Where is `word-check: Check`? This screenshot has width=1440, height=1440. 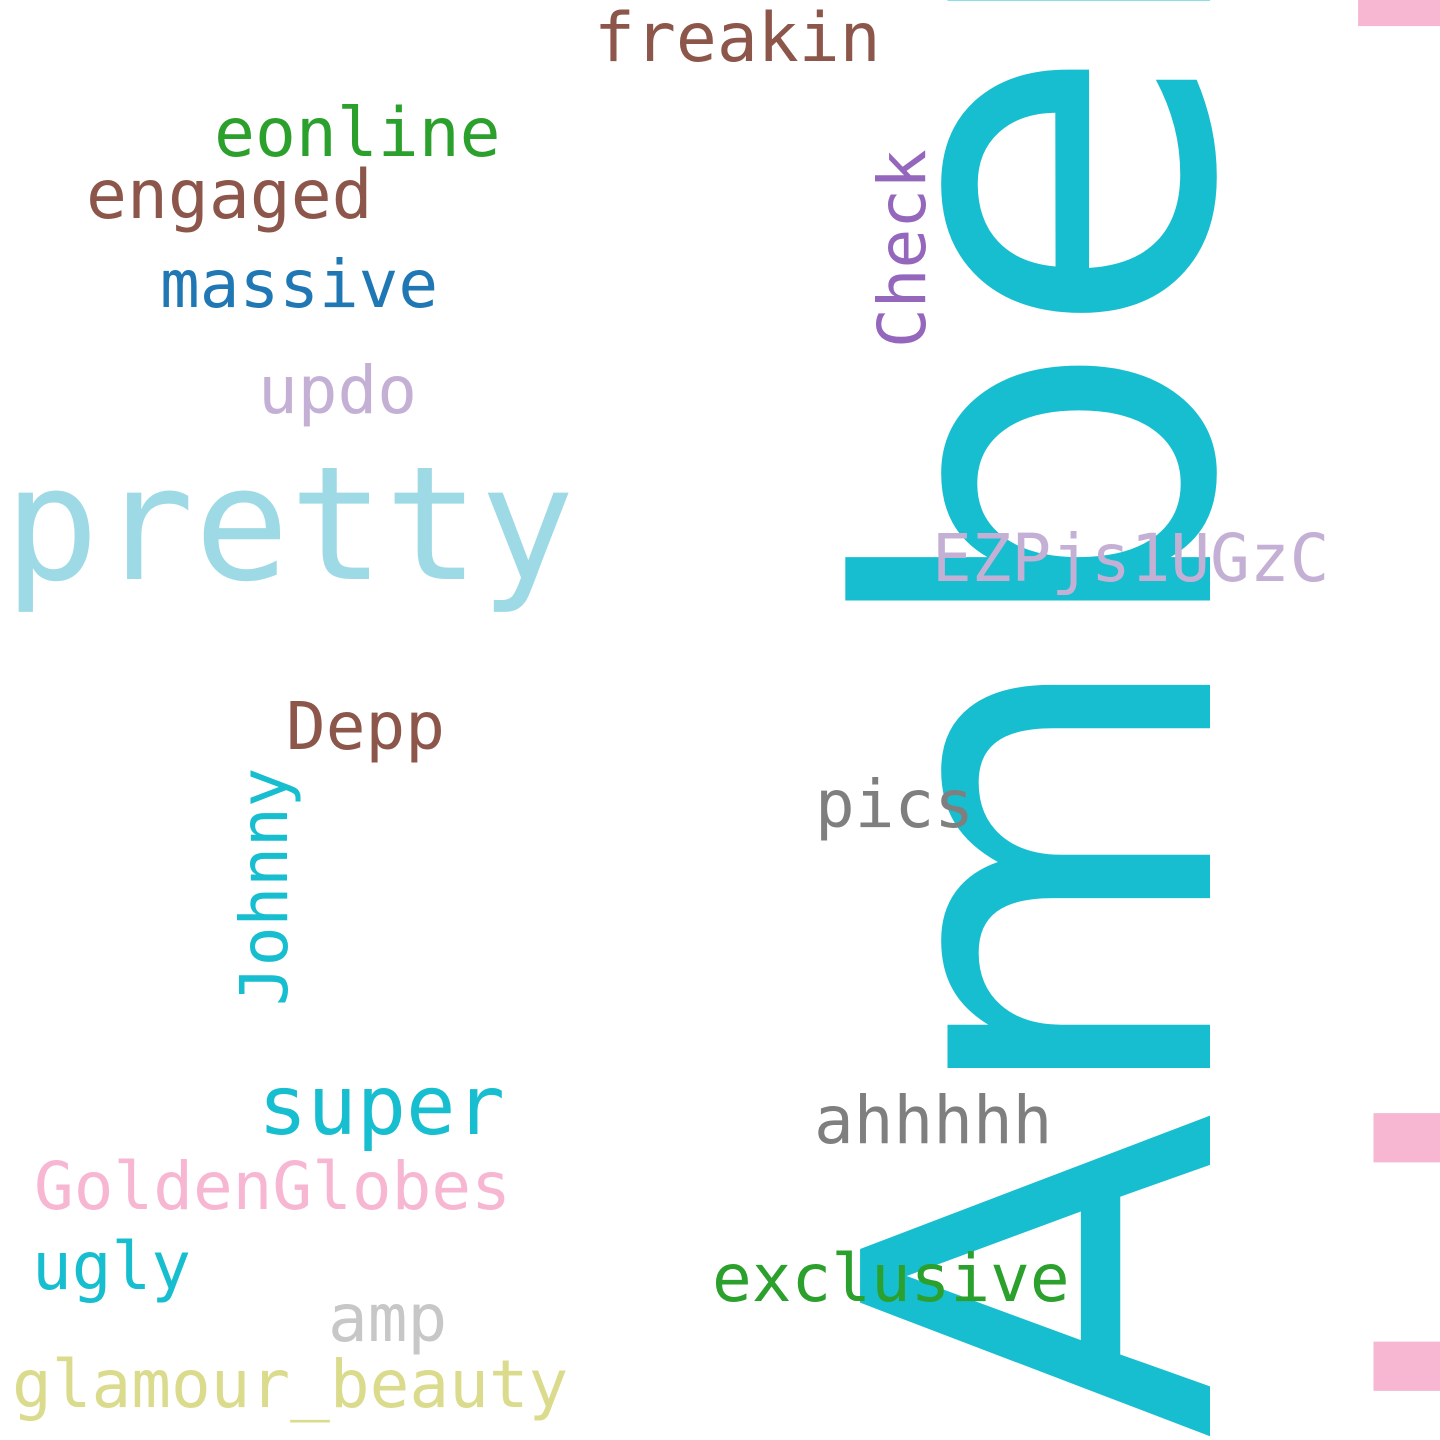
word-check: Check is located at coordinates (902, 248).